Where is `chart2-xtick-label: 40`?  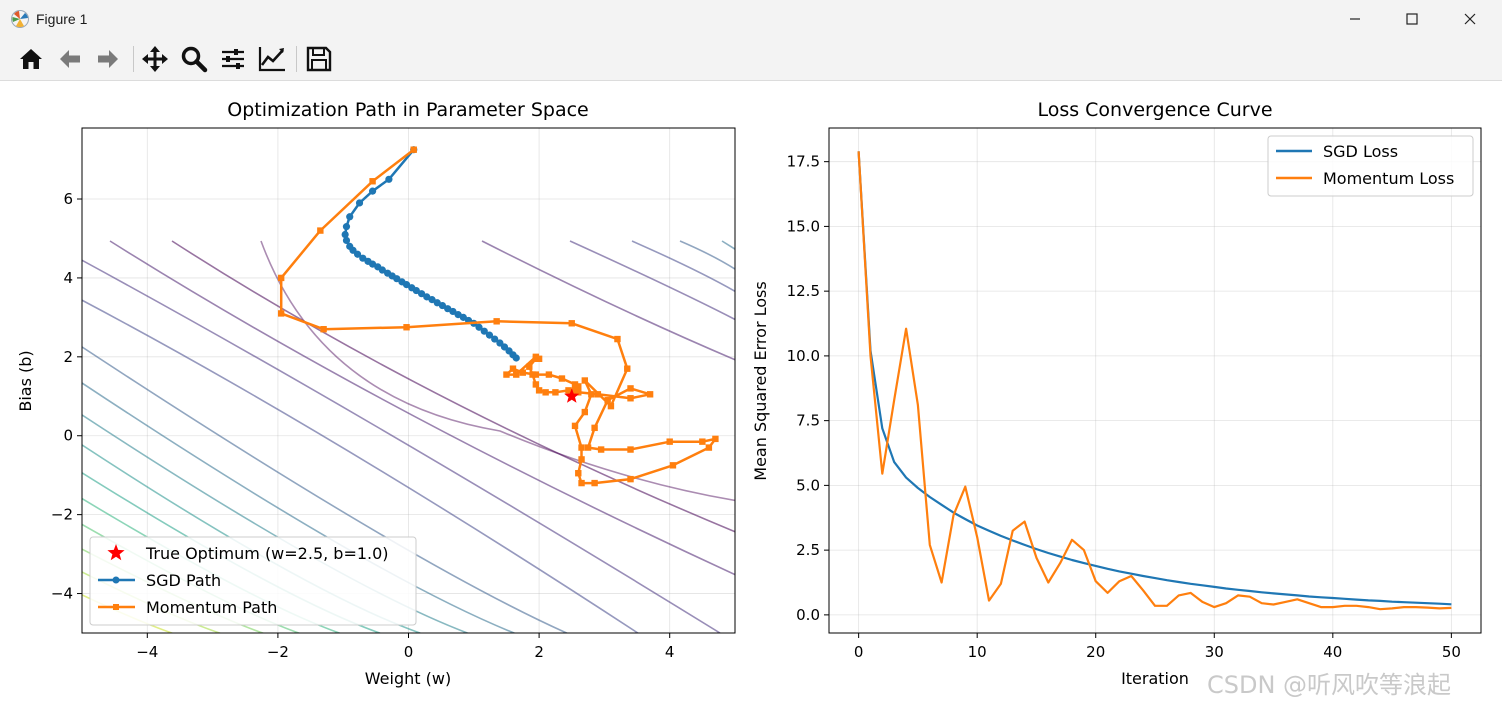 chart2-xtick-label: 40 is located at coordinates (1332, 652).